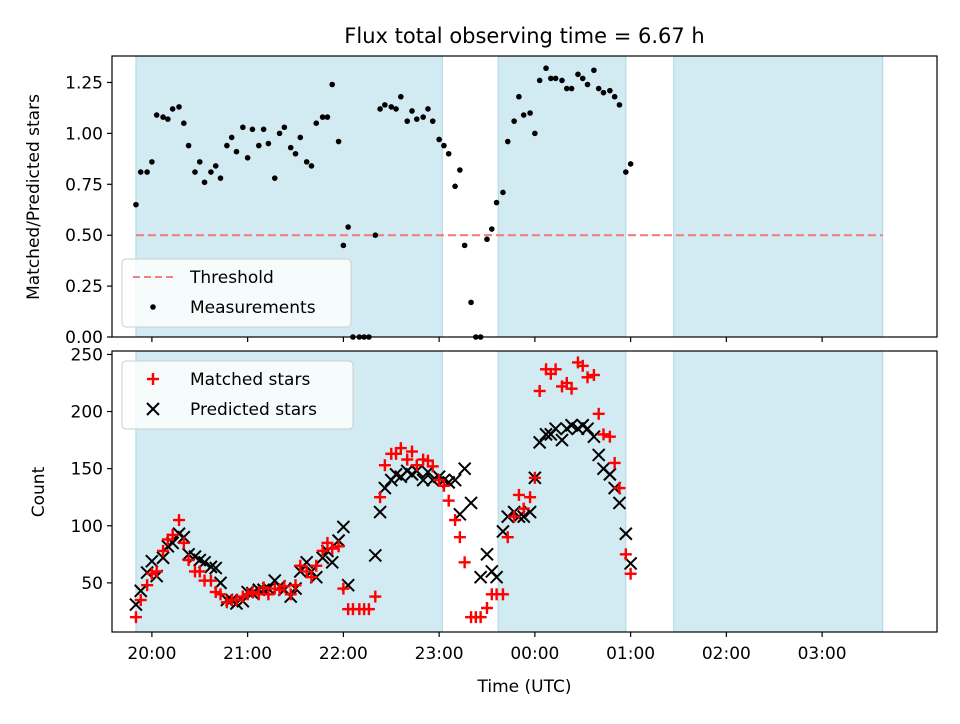 This screenshot has width=960, height=724. What do you see at coordinates (153, 307) in the screenshot?
I see `legend-measurements-swatch` at bounding box center [153, 307].